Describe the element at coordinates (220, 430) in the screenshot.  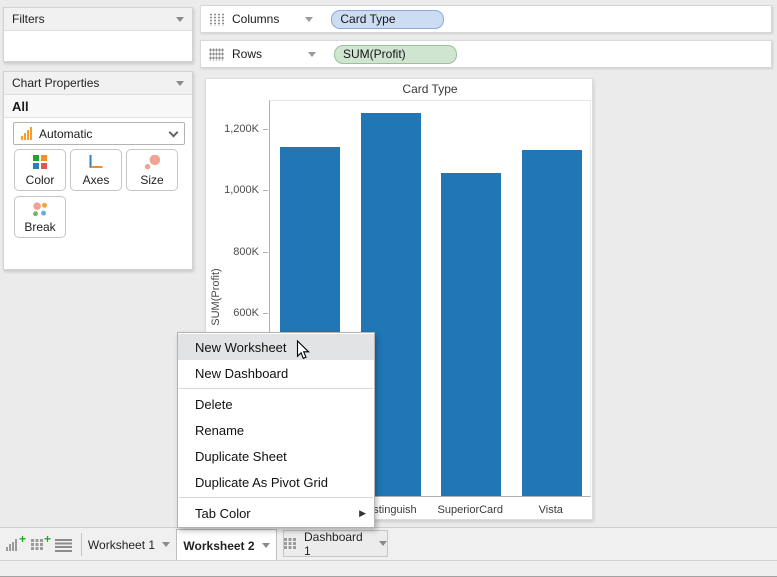
I see `menu-item-rename: Rename` at that location.